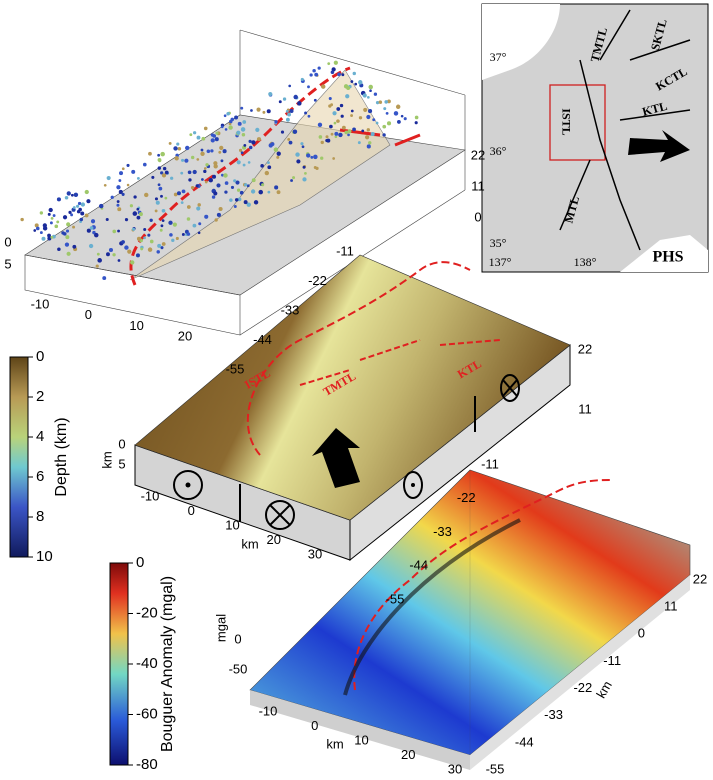 The width and height of the screenshot is (713, 780). I want to click on z-axis-label: km, so click(106, 459).